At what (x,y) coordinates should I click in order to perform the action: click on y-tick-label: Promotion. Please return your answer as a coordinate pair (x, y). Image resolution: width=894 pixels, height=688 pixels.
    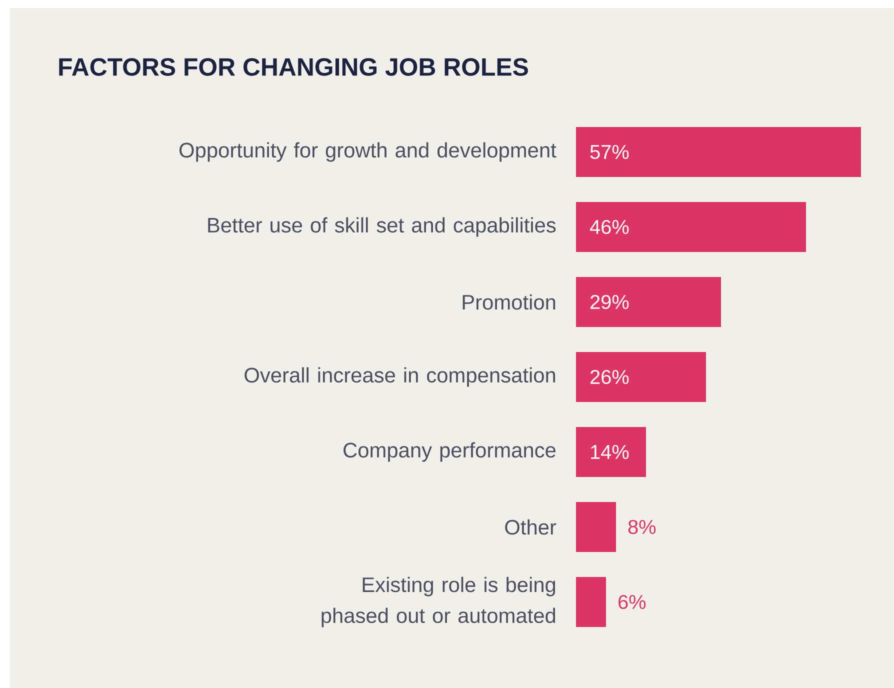
    Looking at the image, I should click on (509, 302).